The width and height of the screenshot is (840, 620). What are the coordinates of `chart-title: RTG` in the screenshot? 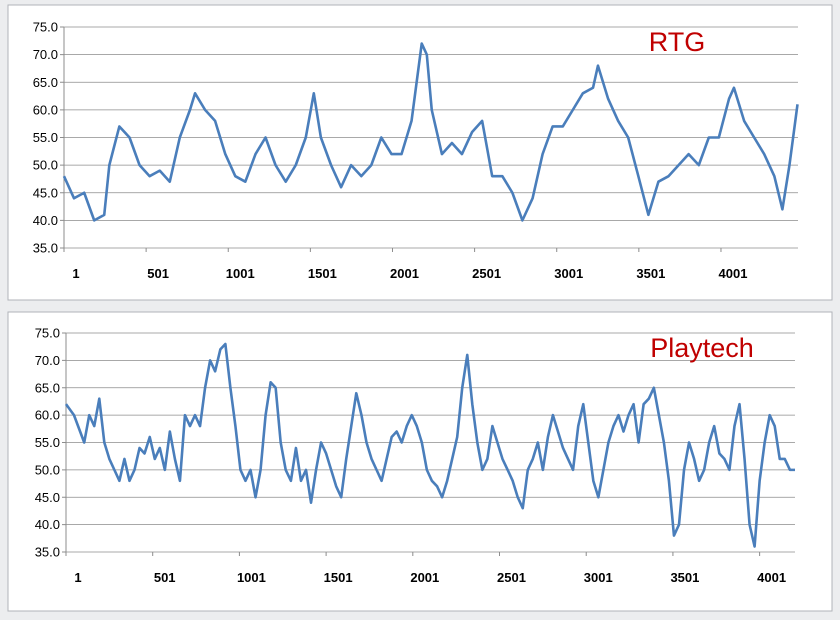 It's located at (677, 42).